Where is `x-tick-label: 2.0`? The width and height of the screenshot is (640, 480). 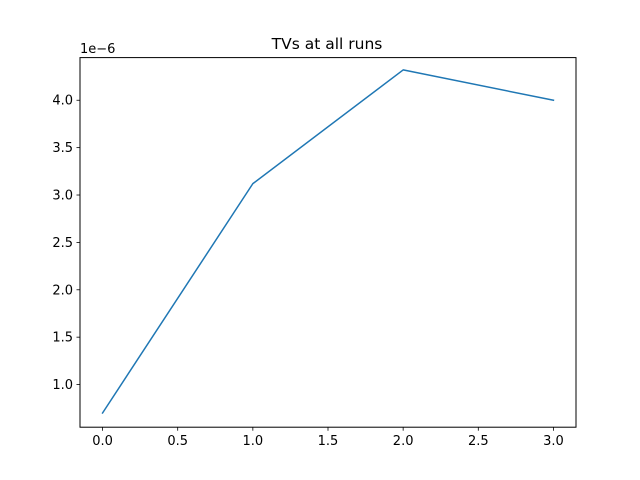
x-tick-label: 2.0 is located at coordinates (403, 441).